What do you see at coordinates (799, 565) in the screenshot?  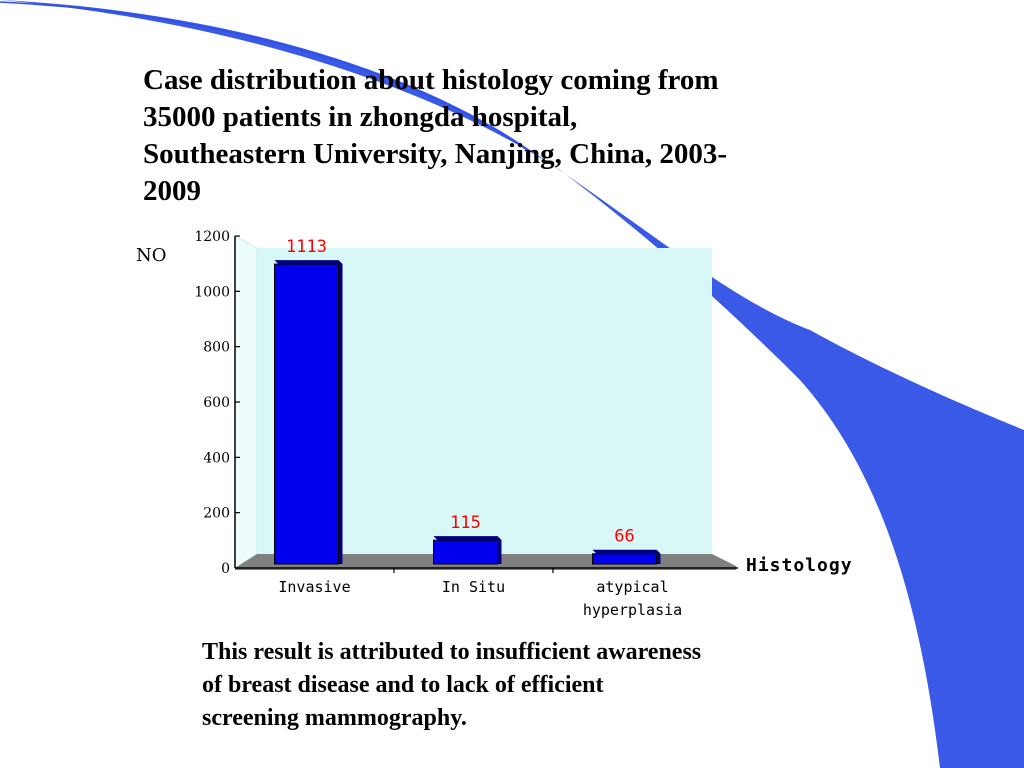 I see `x-axis-label: Histology` at bounding box center [799, 565].